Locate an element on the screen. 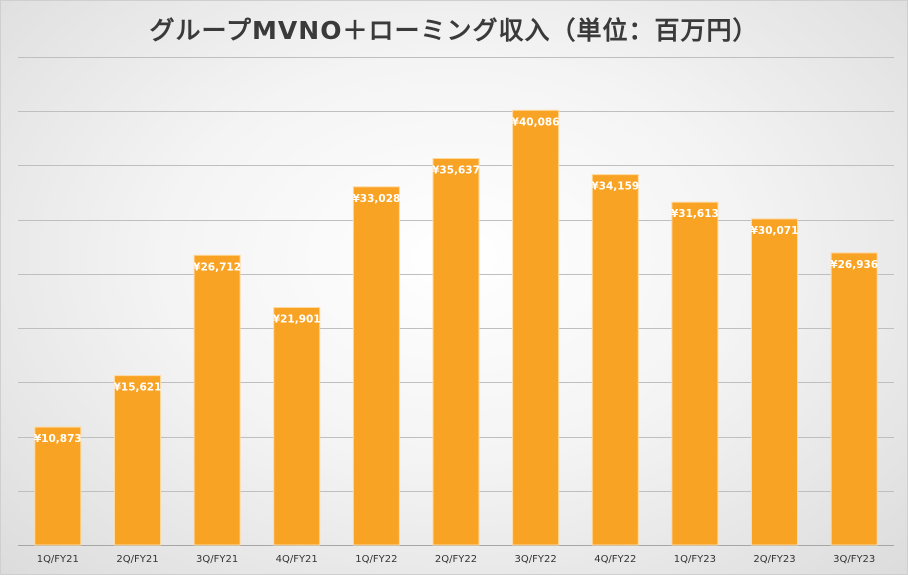 This screenshot has width=908, height=576. x-tick-label: 2Q/FY22 is located at coordinates (456, 559).